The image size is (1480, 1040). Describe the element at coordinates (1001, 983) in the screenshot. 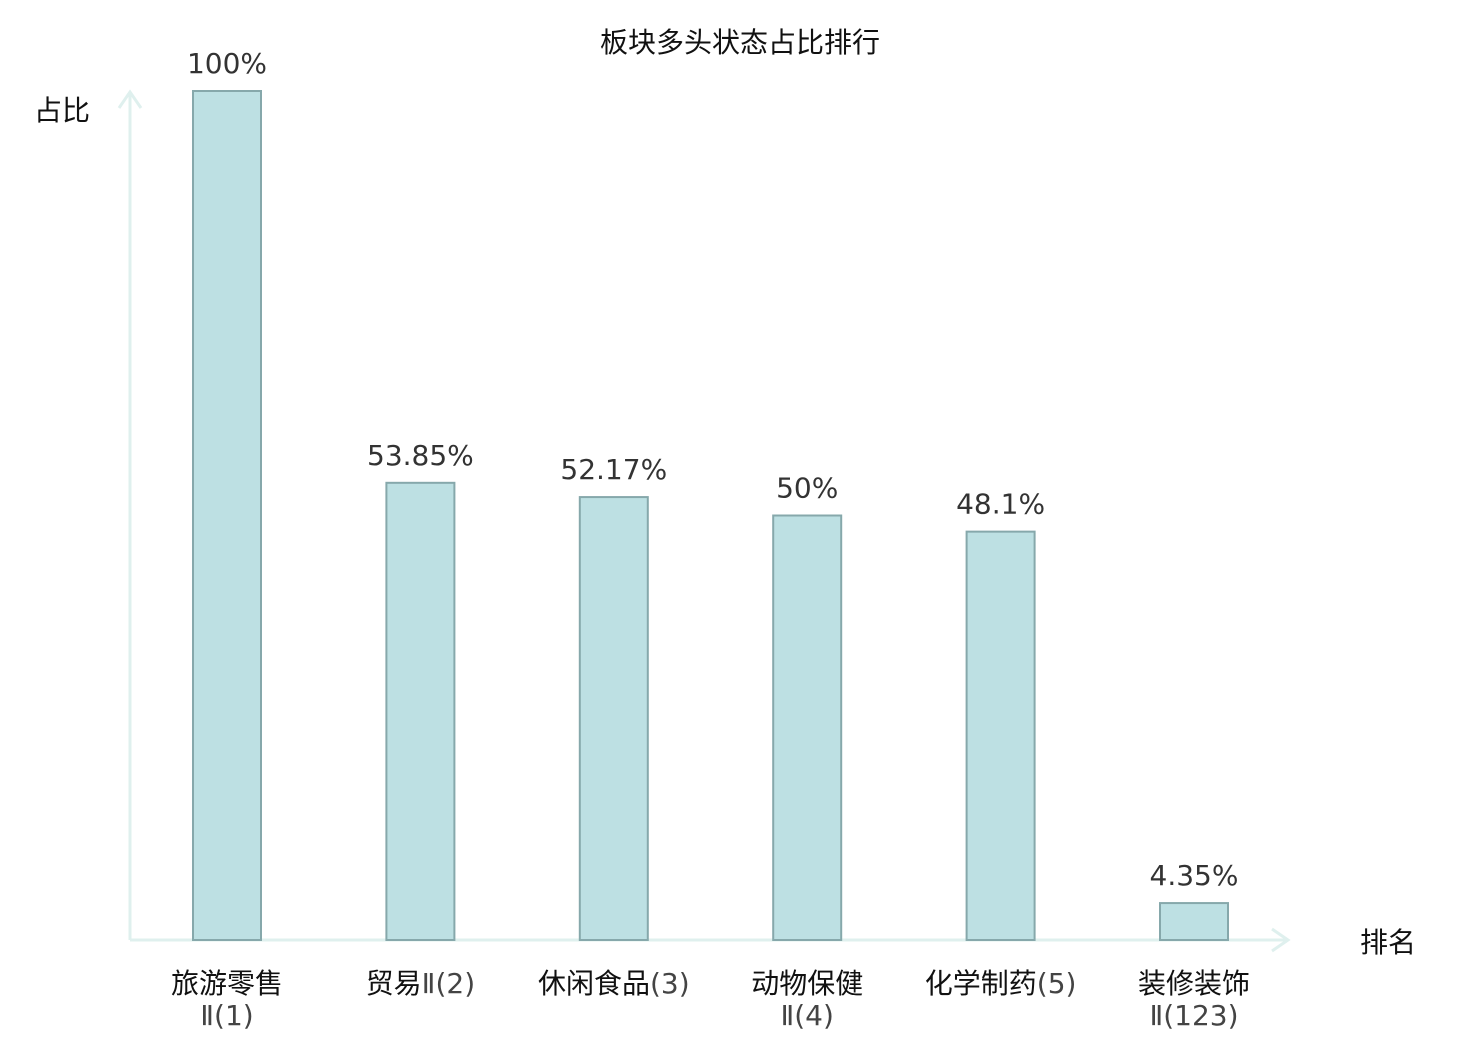

I see `category-label-5: 化学制药(5)` at that location.